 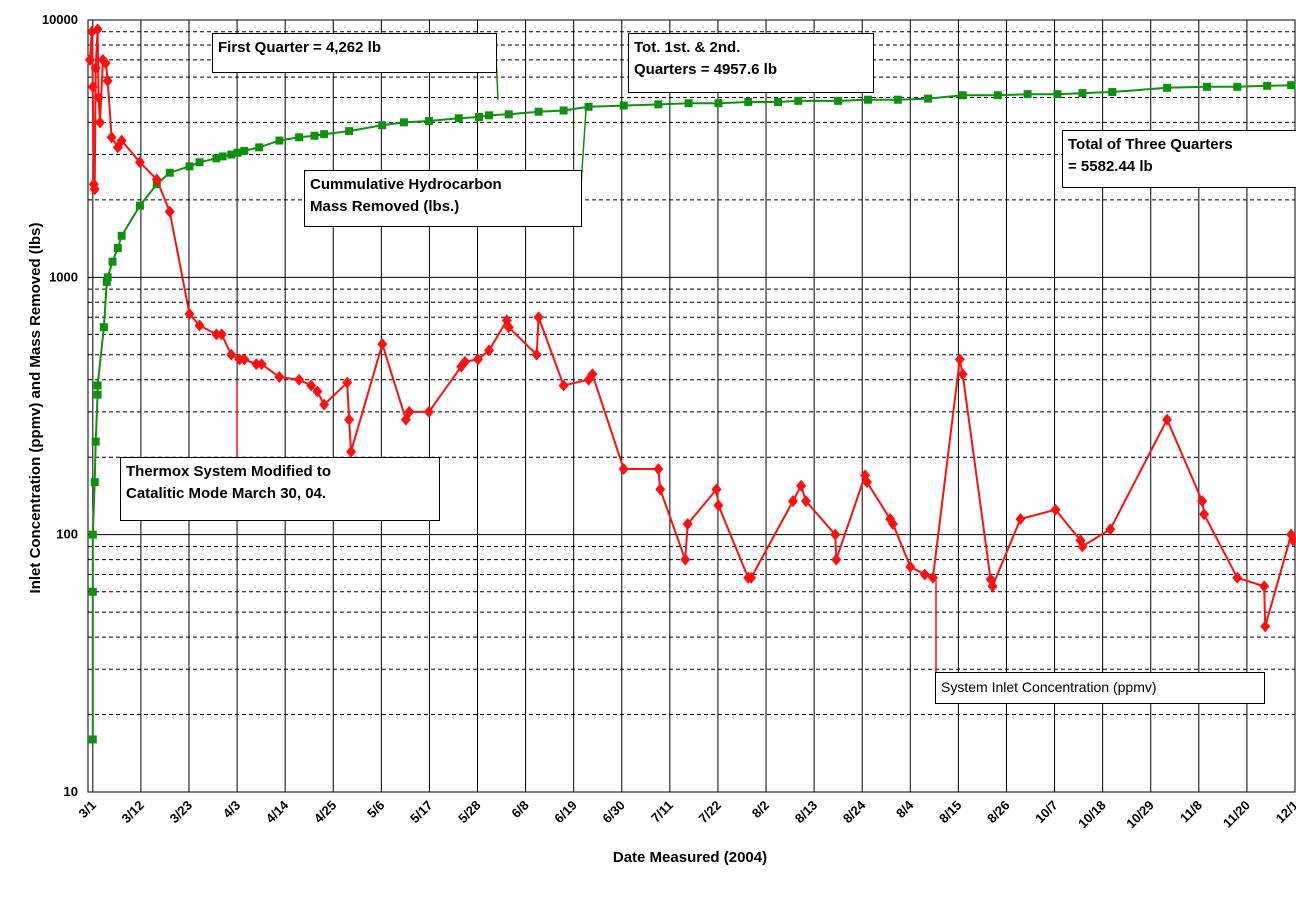 What do you see at coordinates (760, 809) in the screenshot?
I see `x-tick-label: 8/2` at bounding box center [760, 809].